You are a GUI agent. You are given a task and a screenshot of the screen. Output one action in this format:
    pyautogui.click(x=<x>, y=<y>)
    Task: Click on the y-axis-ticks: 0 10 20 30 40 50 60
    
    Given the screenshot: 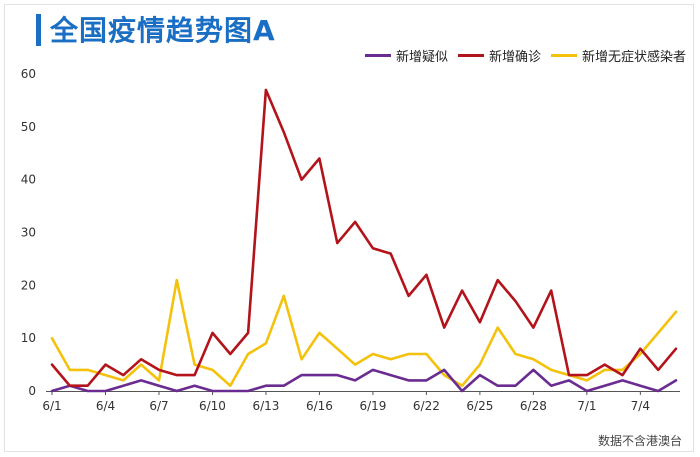 What is the action you would take?
    pyautogui.click(x=28, y=232)
    